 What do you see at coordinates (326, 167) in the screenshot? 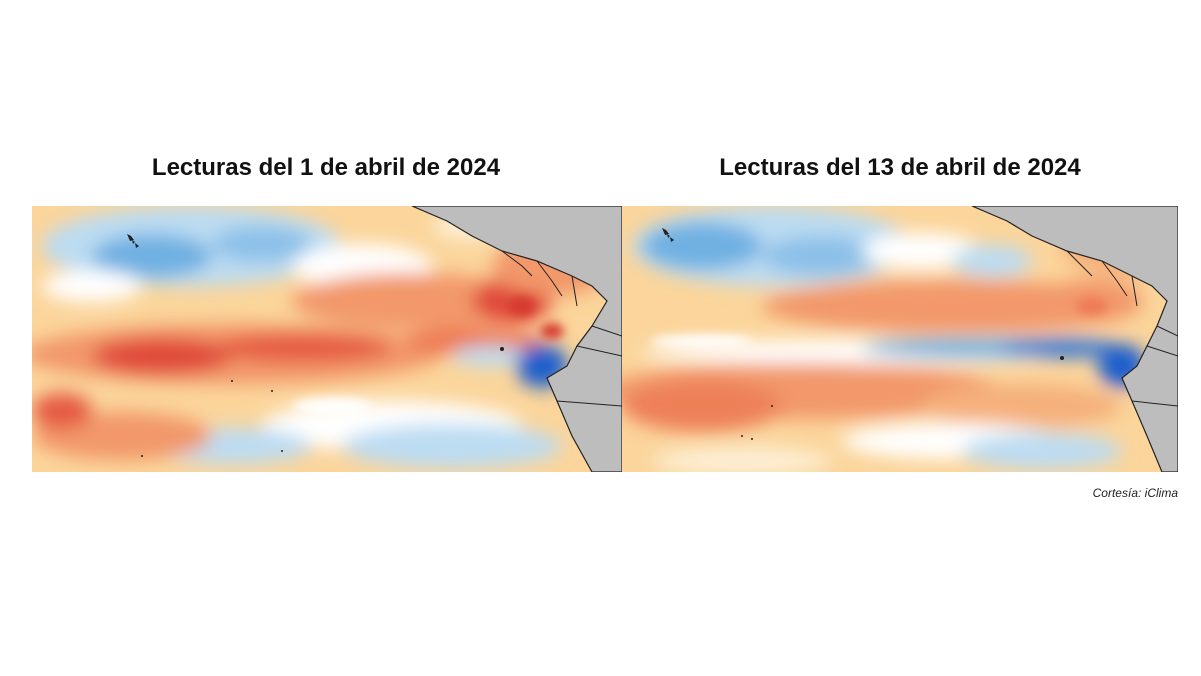
I see `panel-title-april-1: Lecturas del 1 de abril de 2024` at bounding box center [326, 167].